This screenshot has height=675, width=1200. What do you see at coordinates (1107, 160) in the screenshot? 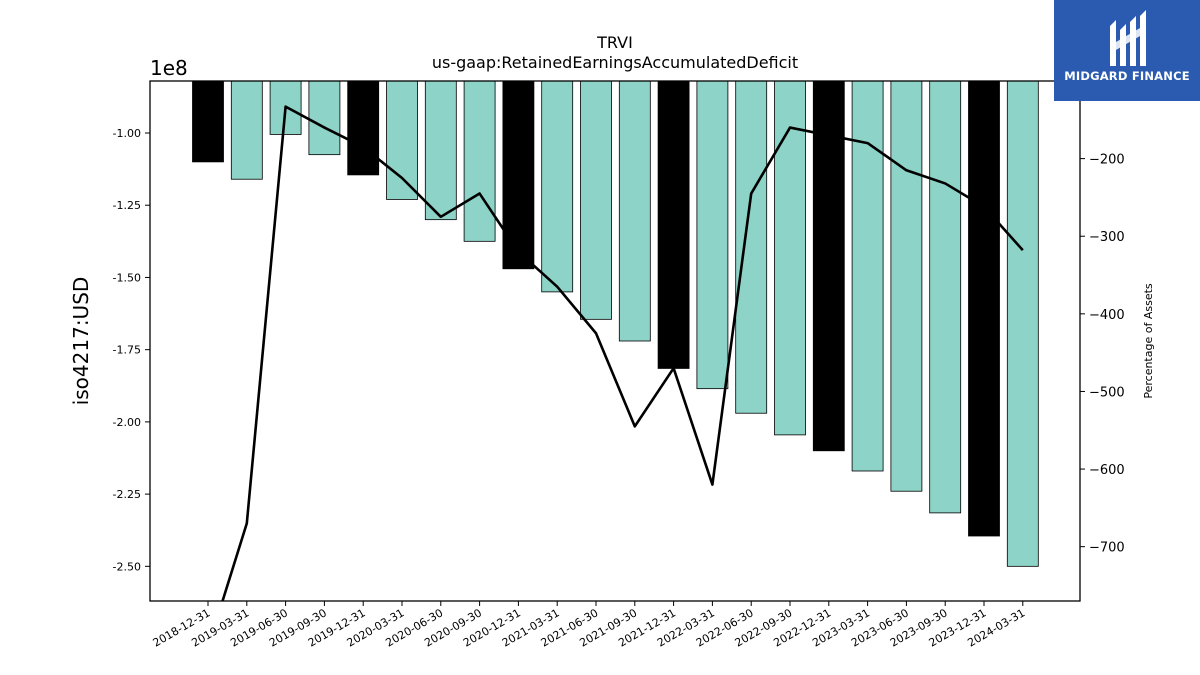
I see `y-right-tick-label: −200` at bounding box center [1107, 160].